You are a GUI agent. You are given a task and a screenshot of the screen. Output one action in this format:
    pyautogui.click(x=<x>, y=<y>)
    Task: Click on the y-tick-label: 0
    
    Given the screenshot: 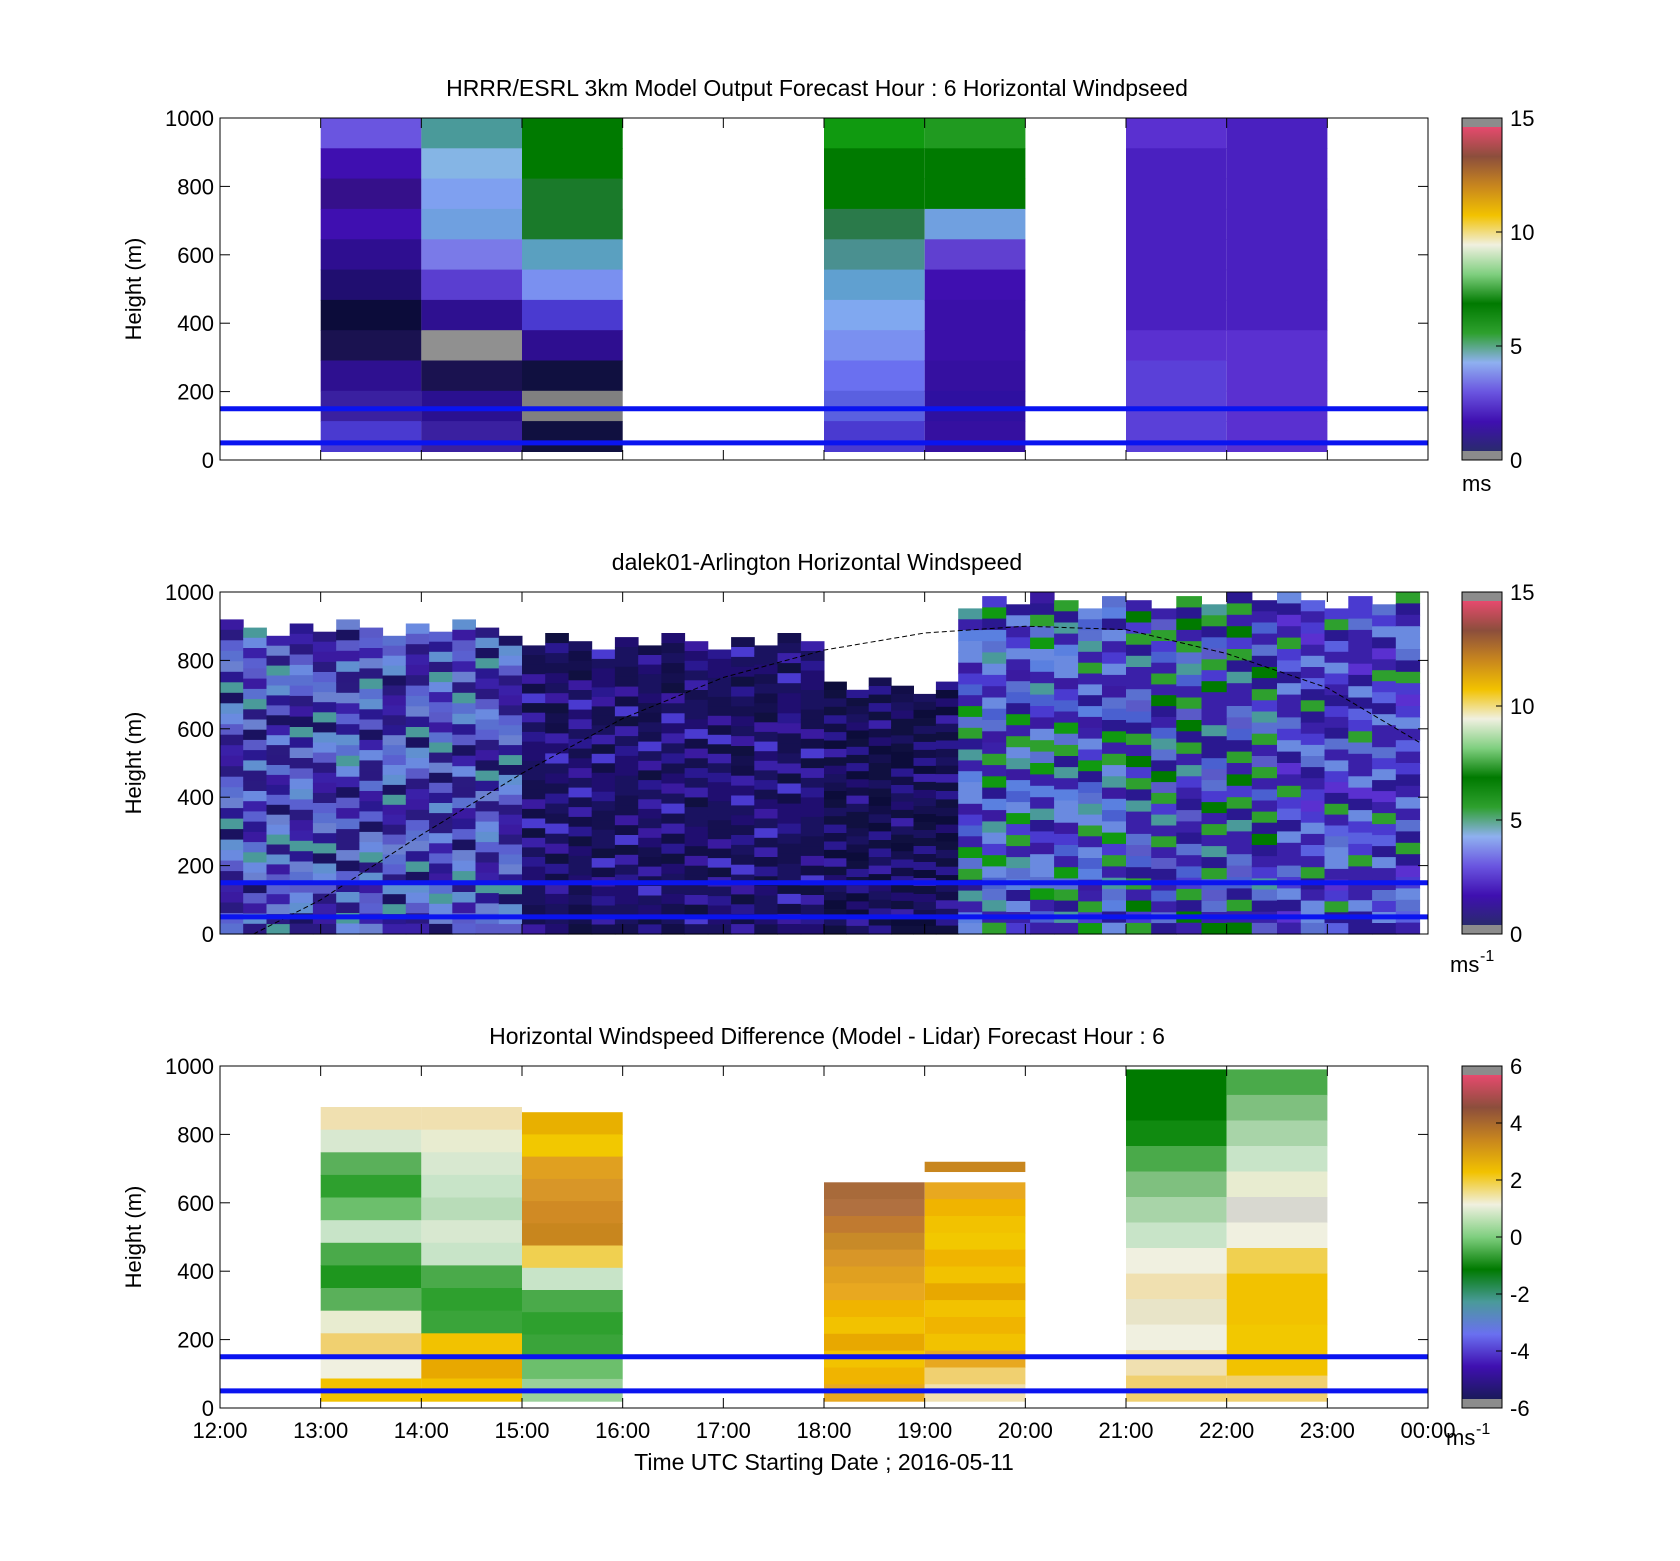 What is the action you would take?
    pyautogui.click(x=208, y=1408)
    